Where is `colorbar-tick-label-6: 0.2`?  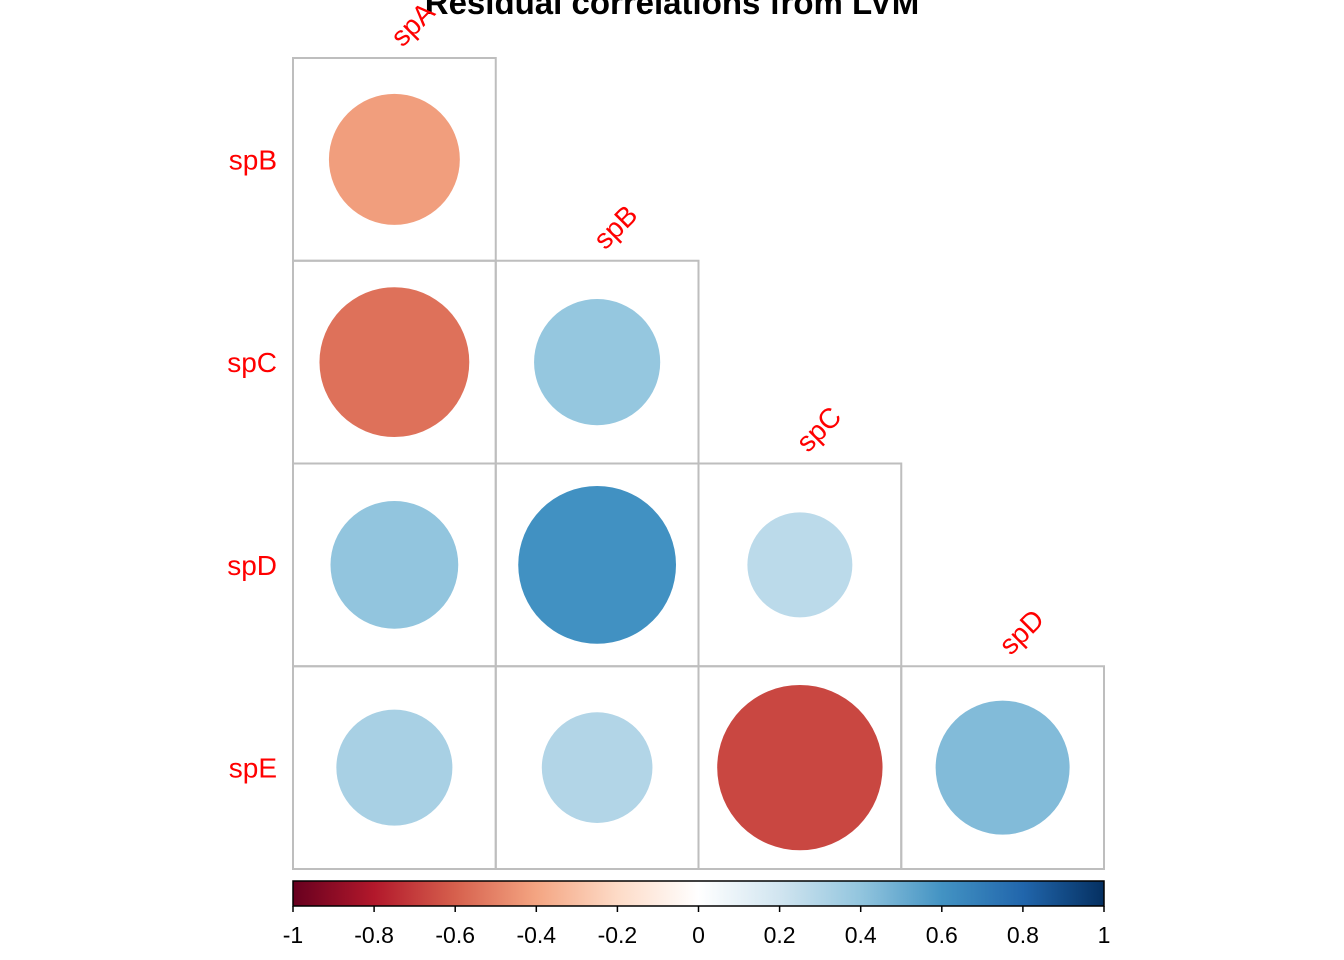 colorbar-tick-label-6: 0.2 is located at coordinates (780, 935).